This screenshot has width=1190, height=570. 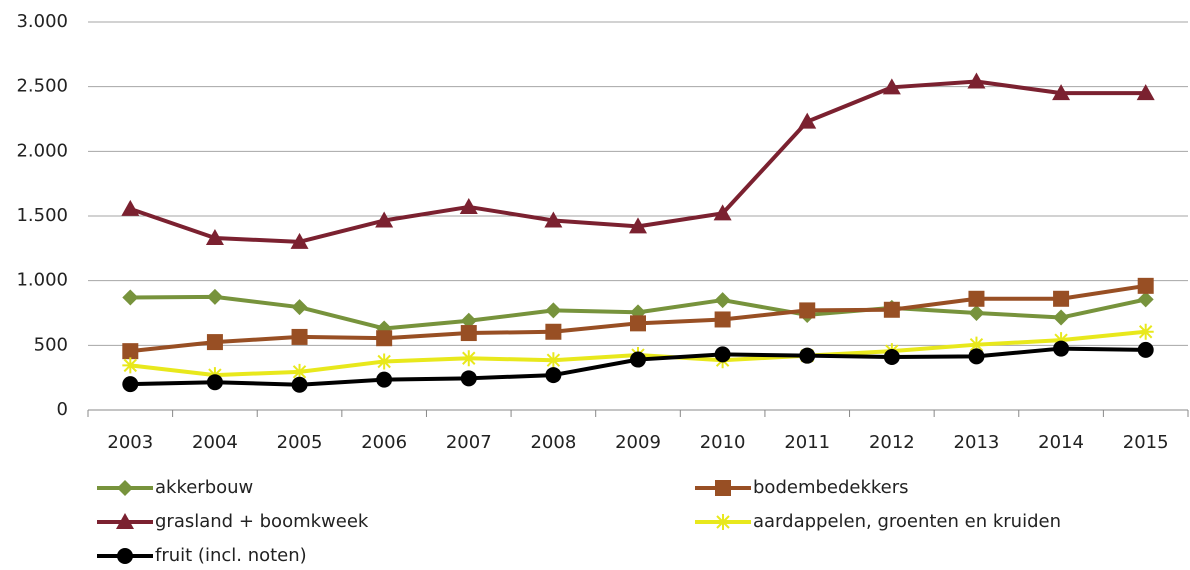 I want to click on legend-item: akkerbouw, so click(x=175, y=487).